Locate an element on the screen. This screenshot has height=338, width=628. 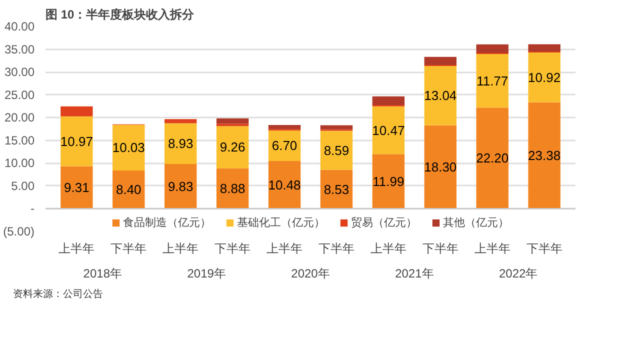
chart-title: 图 10：半年度板块收入拆分 is located at coordinates (121, 15).